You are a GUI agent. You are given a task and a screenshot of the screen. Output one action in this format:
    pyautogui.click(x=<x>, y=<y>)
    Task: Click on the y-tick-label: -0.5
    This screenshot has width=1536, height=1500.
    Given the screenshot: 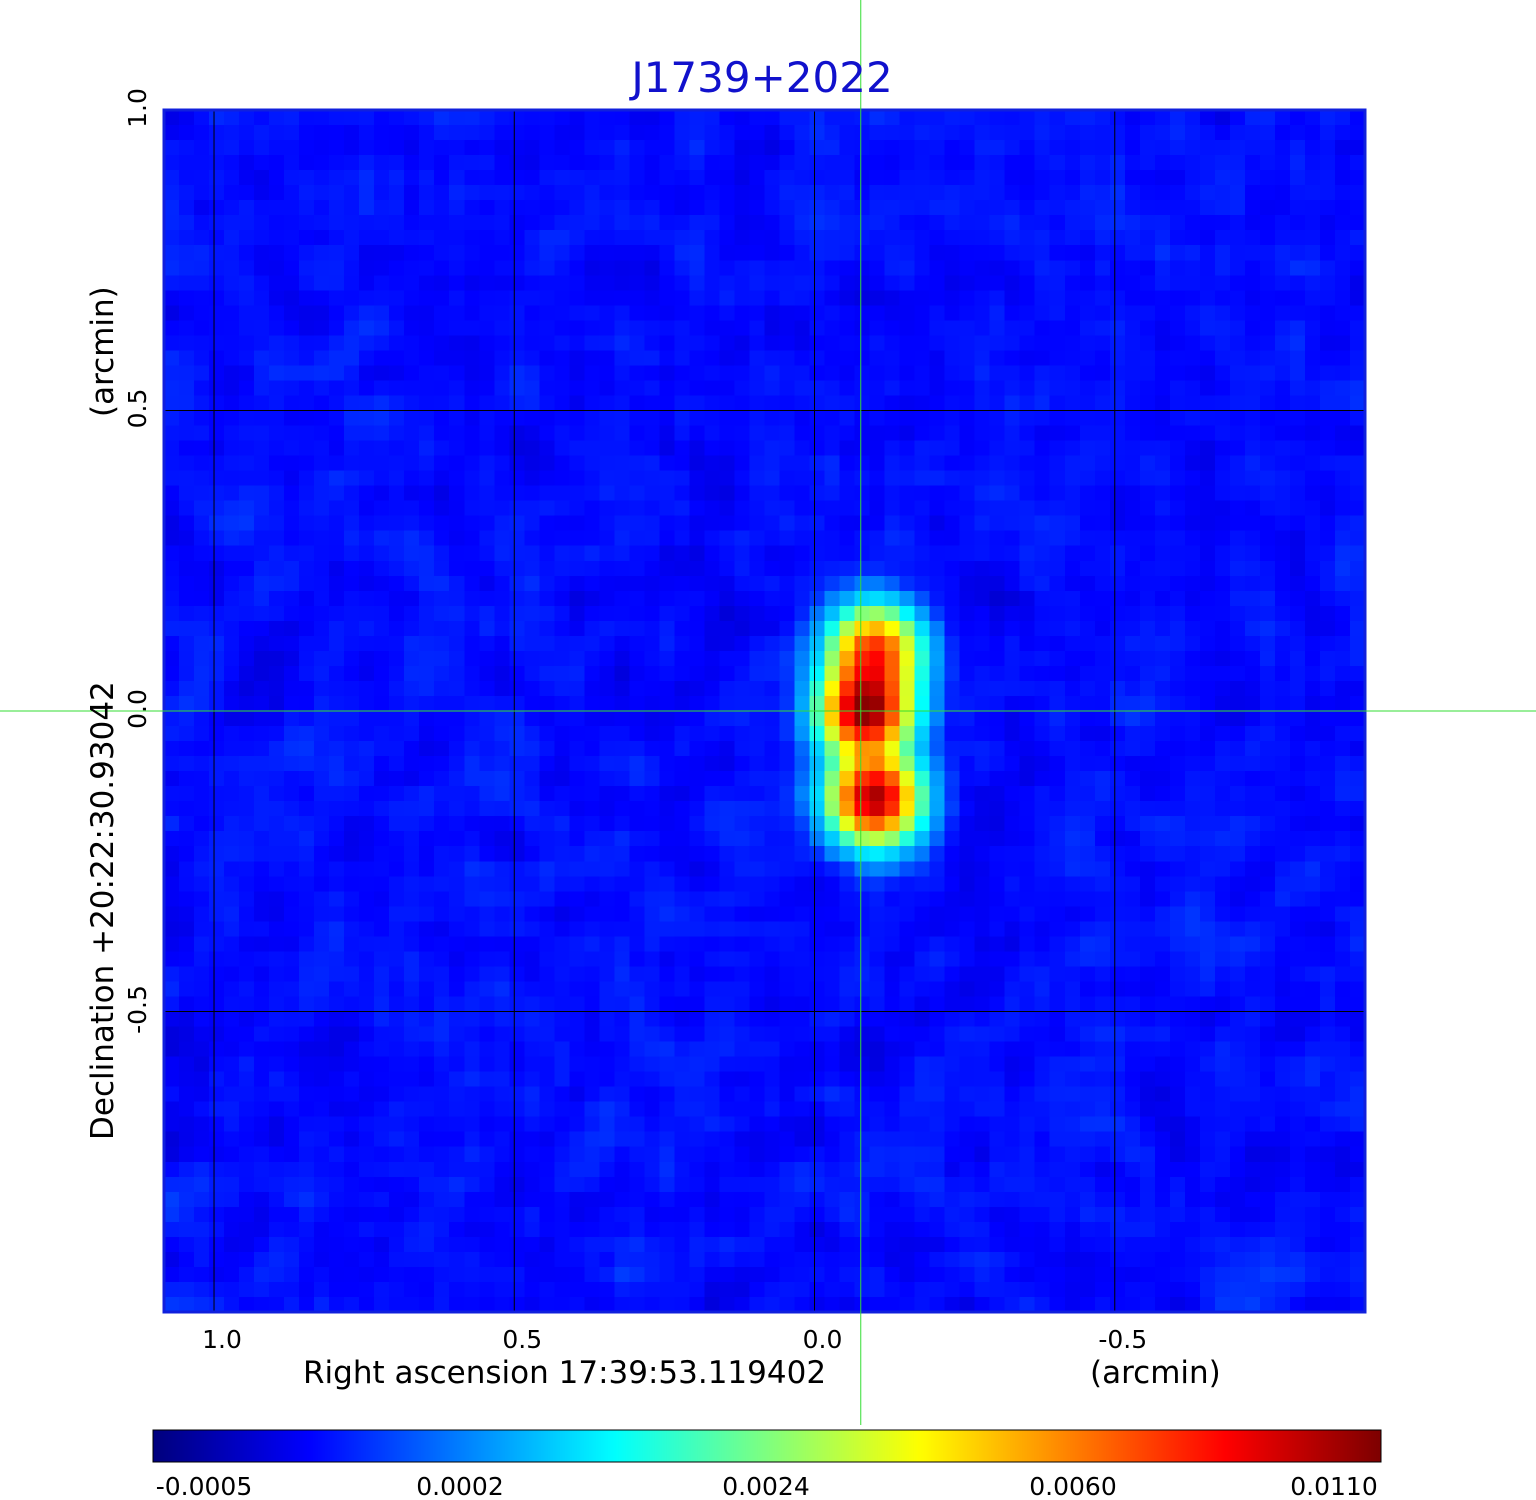 What is the action you would take?
    pyautogui.click(x=137, y=1009)
    